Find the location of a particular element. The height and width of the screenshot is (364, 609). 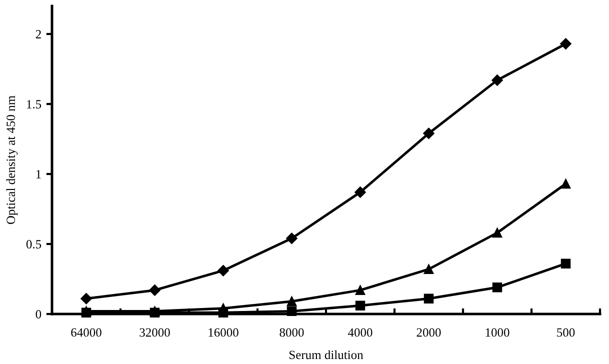

x-tick-label: 2000 is located at coordinates (428, 332).